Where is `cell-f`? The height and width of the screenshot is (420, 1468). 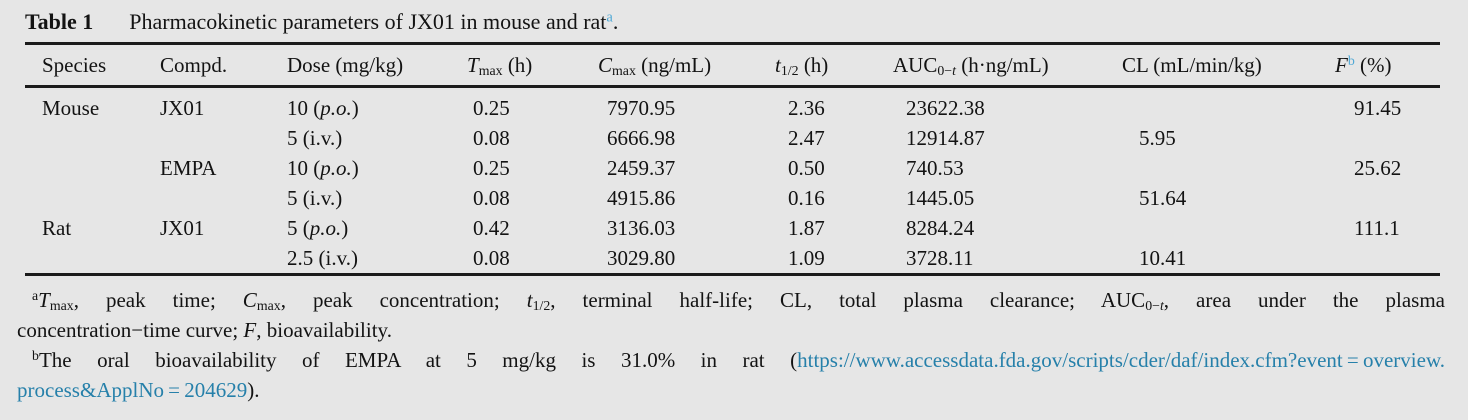 cell-f is located at coordinates (1387, 198).